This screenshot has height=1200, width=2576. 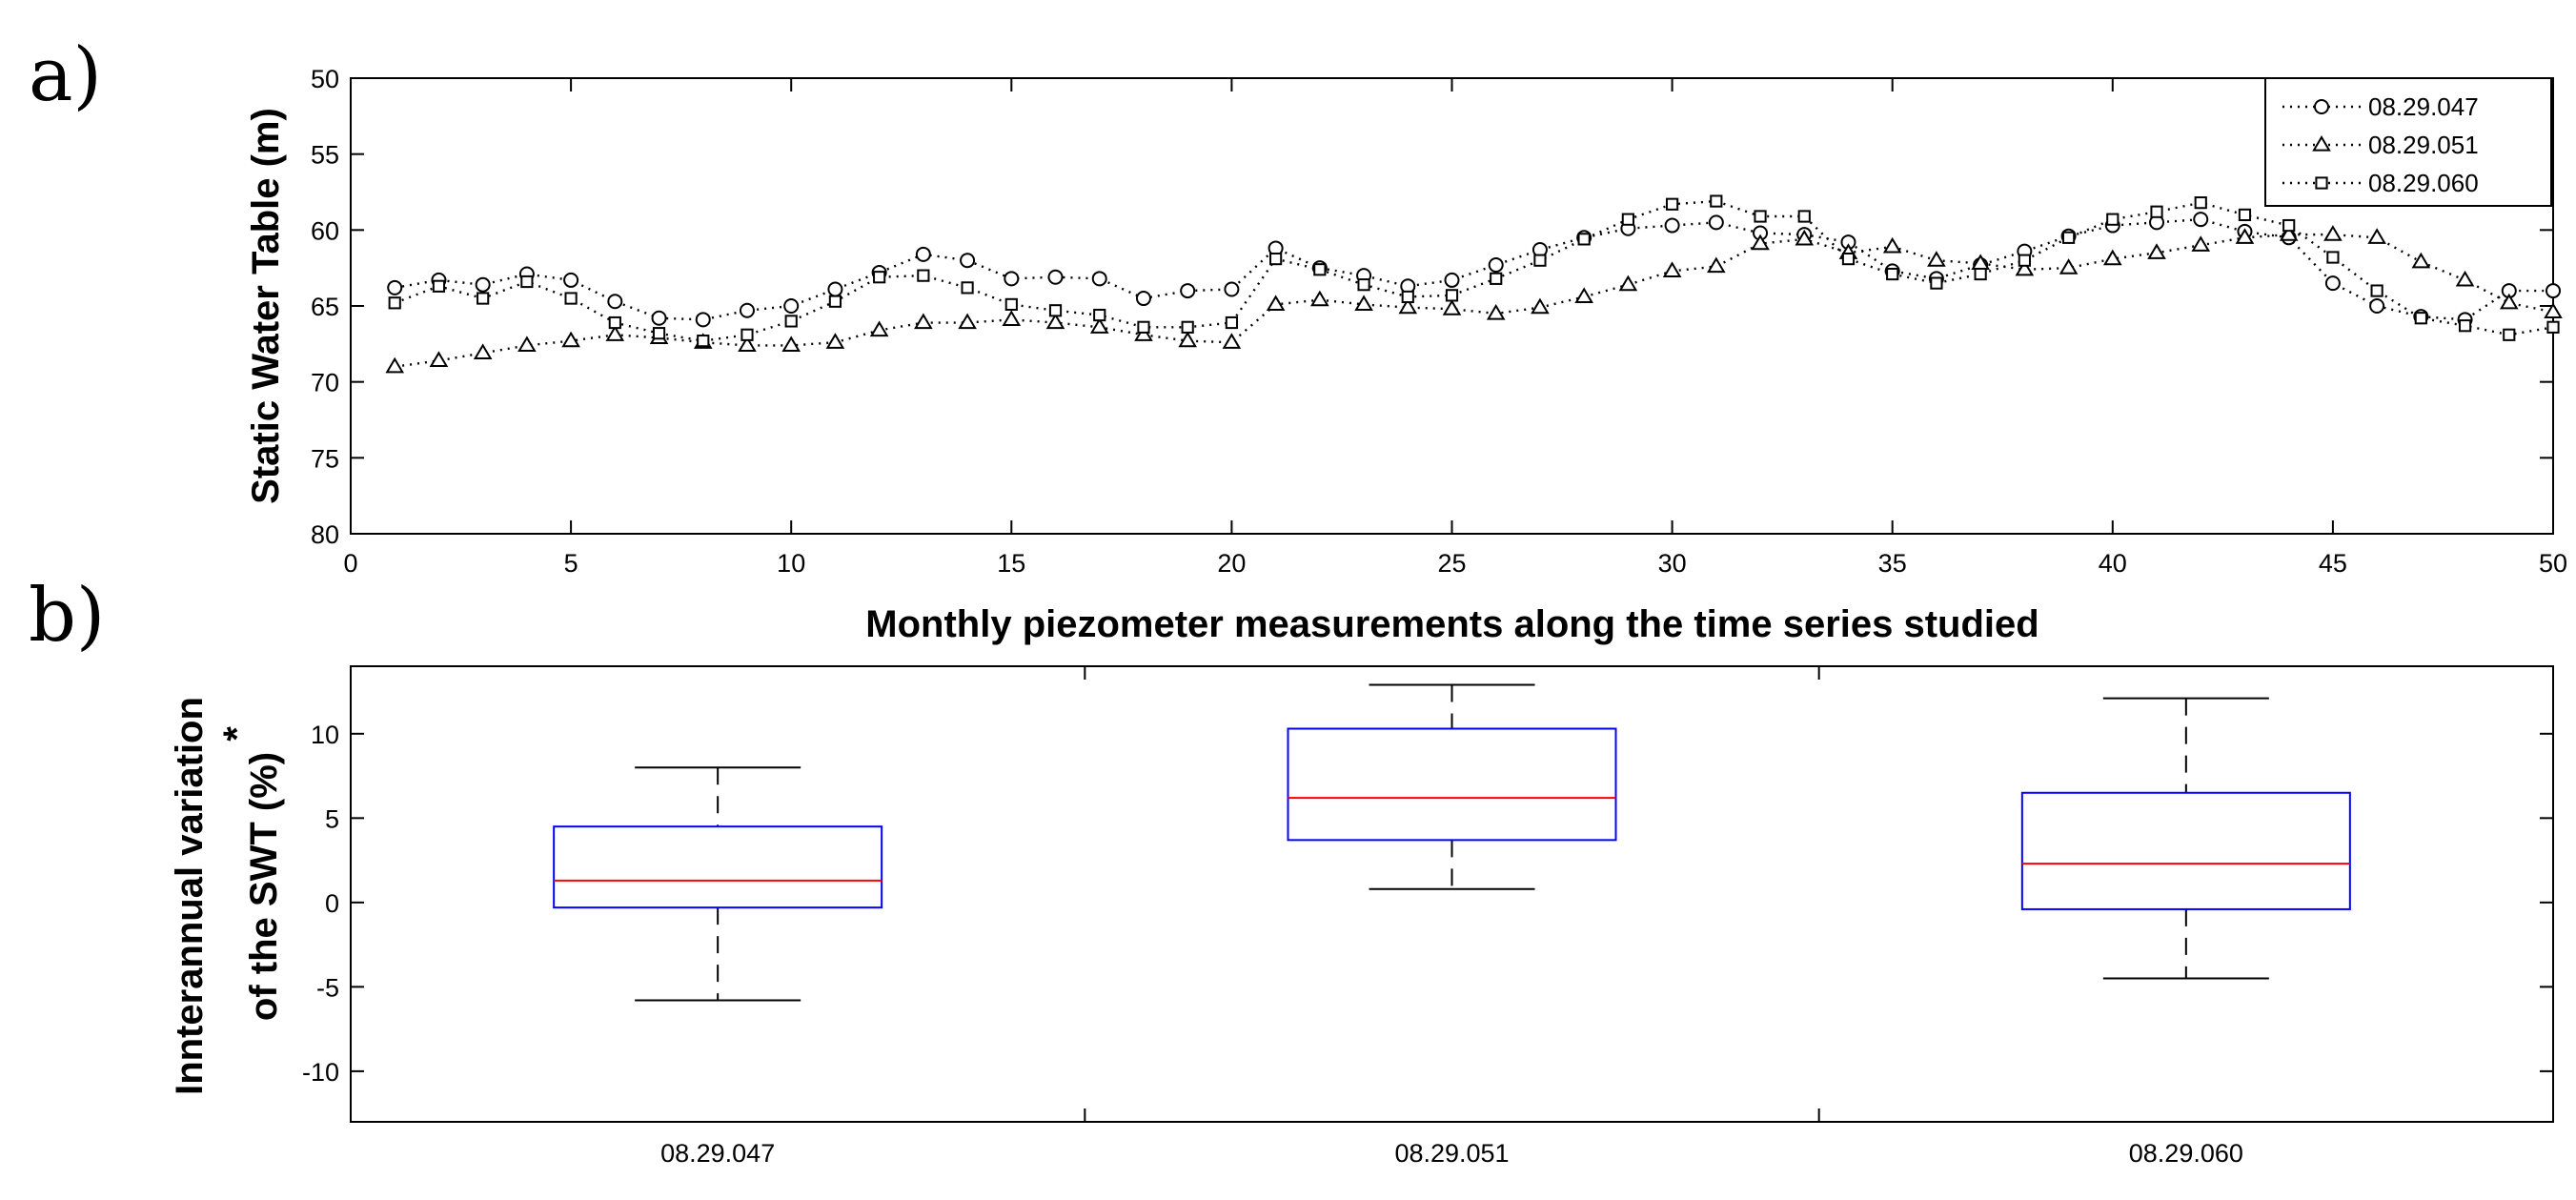 What do you see at coordinates (2423, 183) in the screenshot?
I see `legend-label: 08.29.060` at bounding box center [2423, 183].